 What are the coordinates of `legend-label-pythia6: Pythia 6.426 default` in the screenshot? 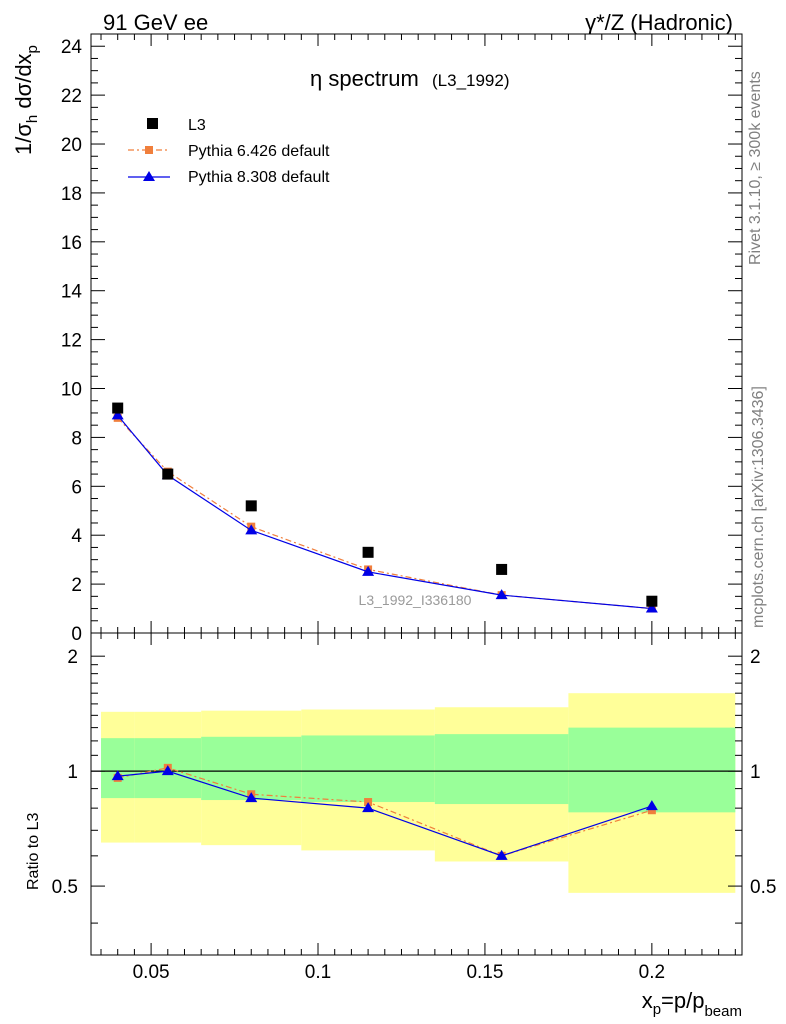 It's located at (259, 151).